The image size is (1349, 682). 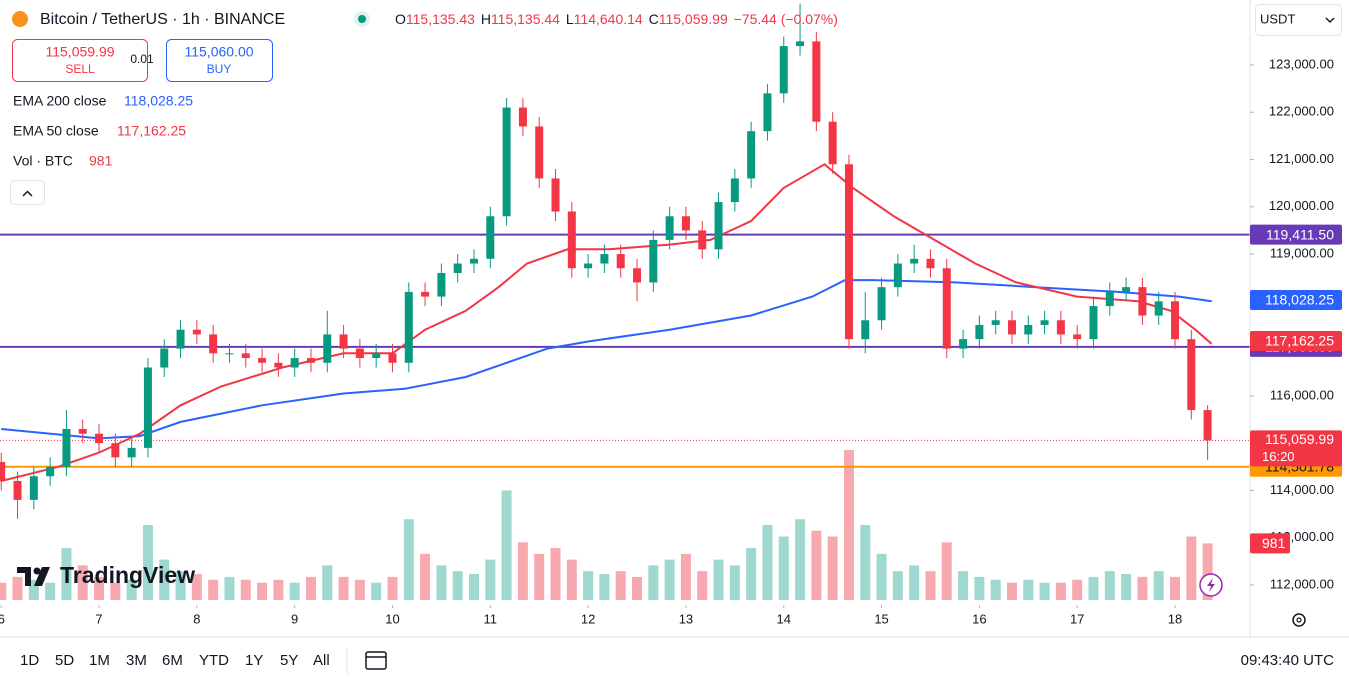 What do you see at coordinates (1296, 234) in the screenshot?
I see `level-label-box` at bounding box center [1296, 234].